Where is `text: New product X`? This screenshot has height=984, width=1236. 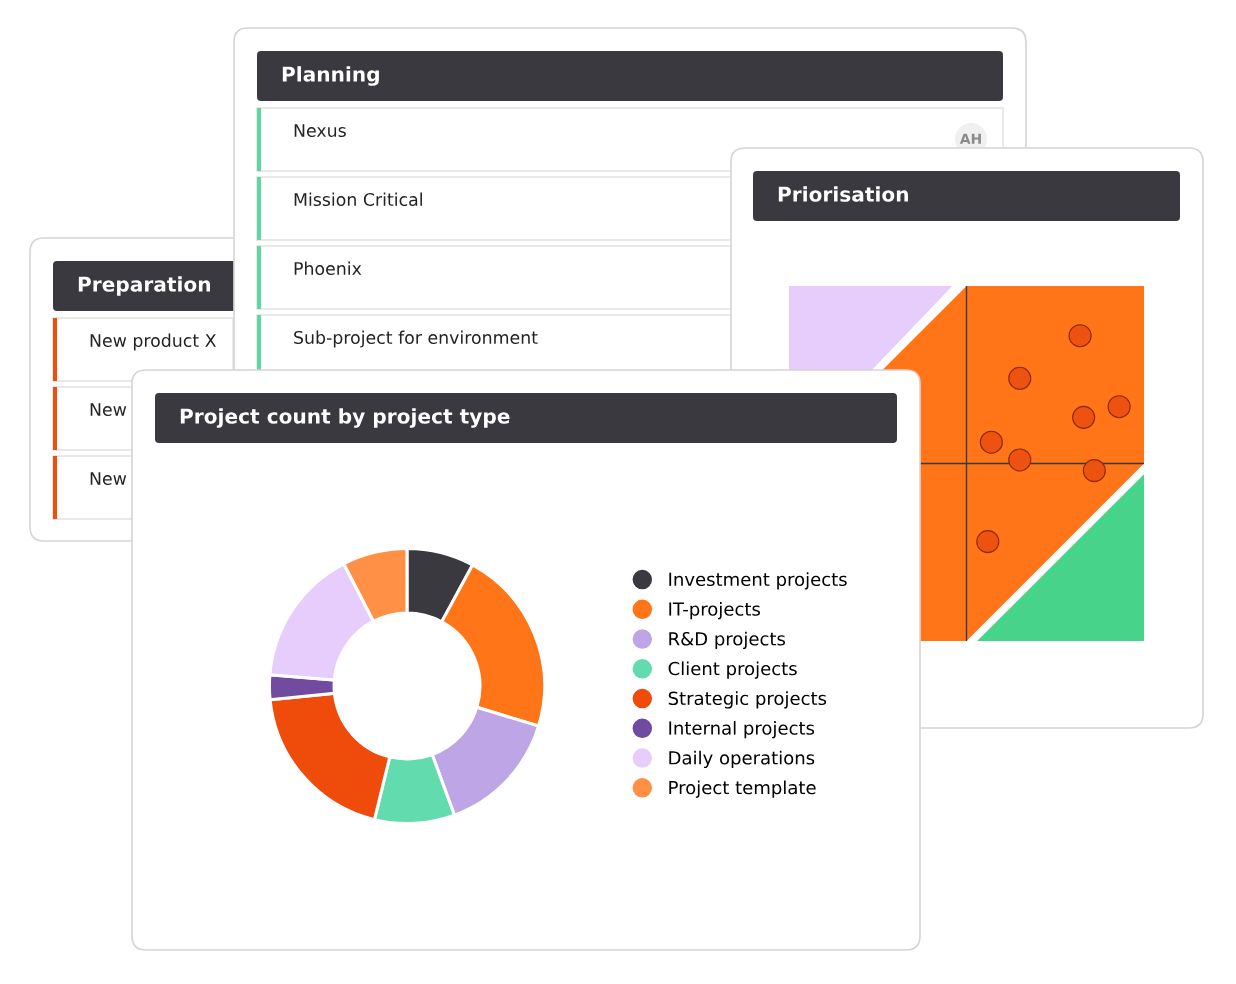
text: New product X is located at coordinates (153, 342).